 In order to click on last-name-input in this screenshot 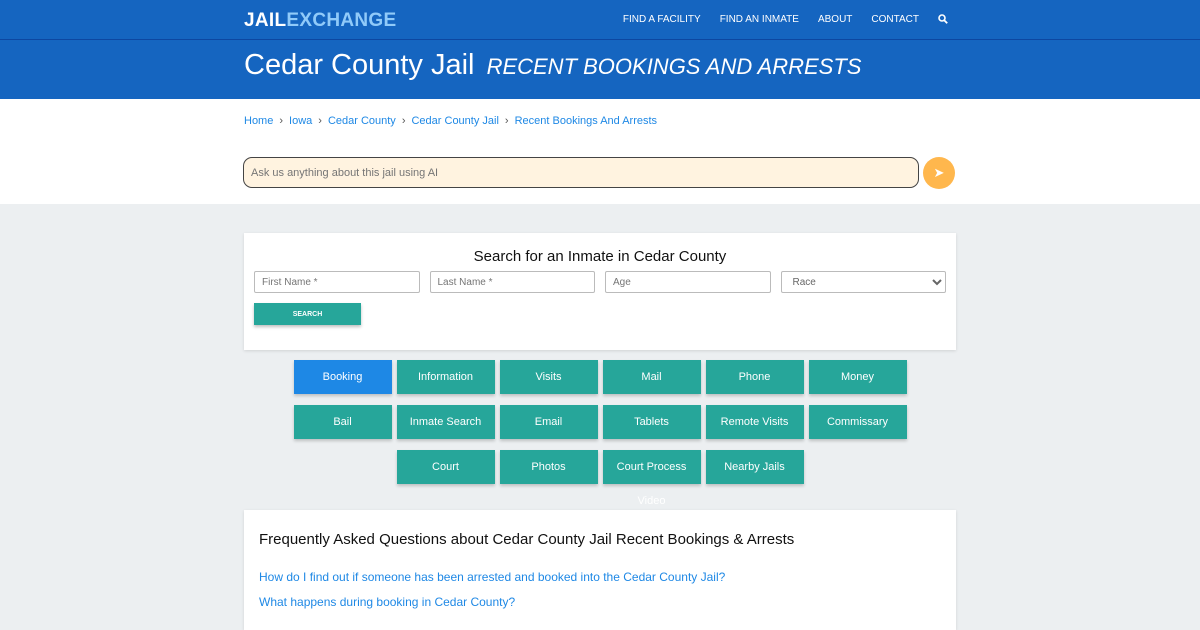, I will do `click(512, 282)`.